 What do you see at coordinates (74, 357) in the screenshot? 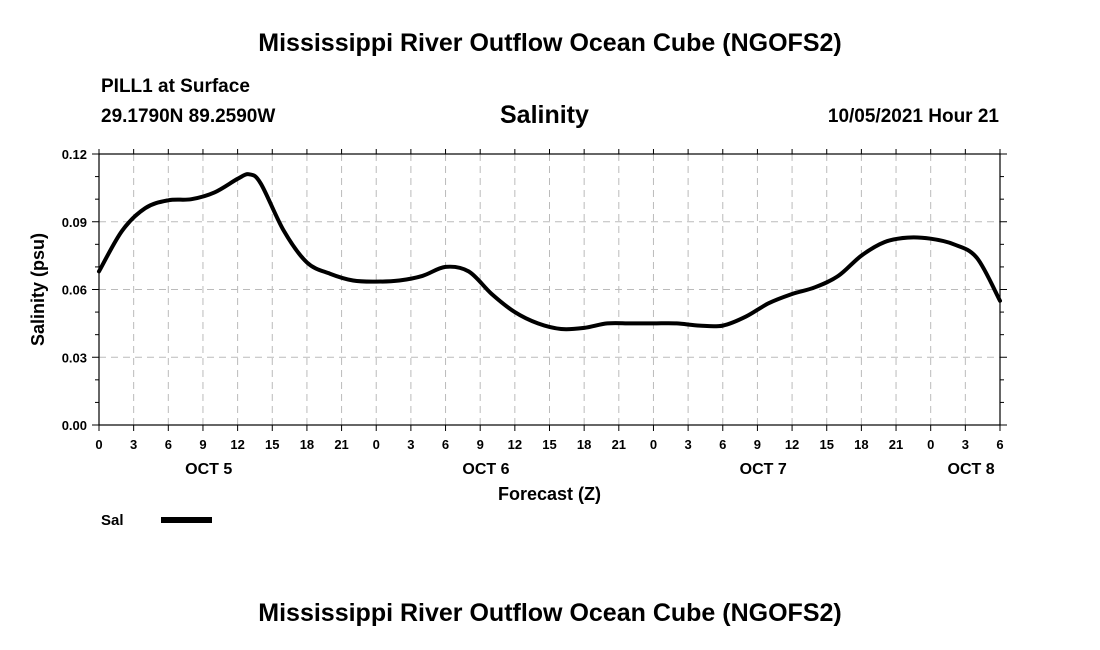
I see `y-tick-label: 0.03` at bounding box center [74, 357].